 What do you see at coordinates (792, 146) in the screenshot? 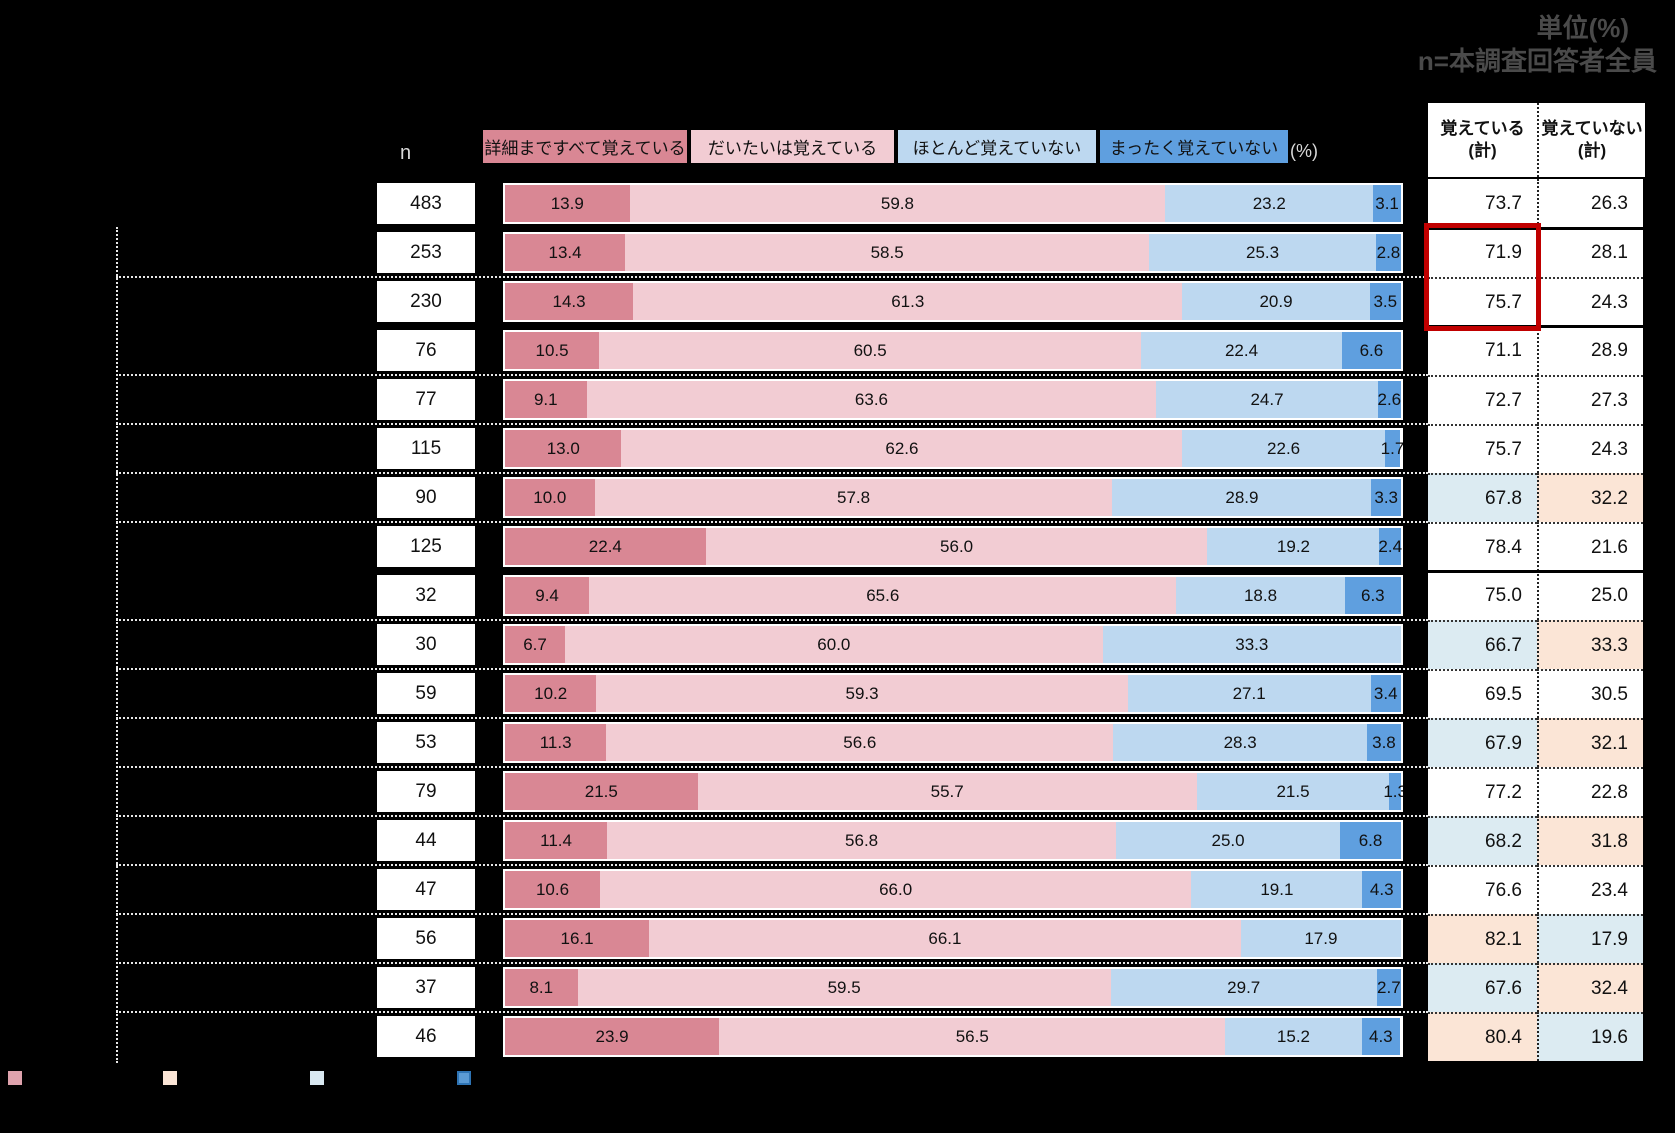
I see `legend-chip-remember-mostly: だいたいは覚えている` at bounding box center [792, 146].